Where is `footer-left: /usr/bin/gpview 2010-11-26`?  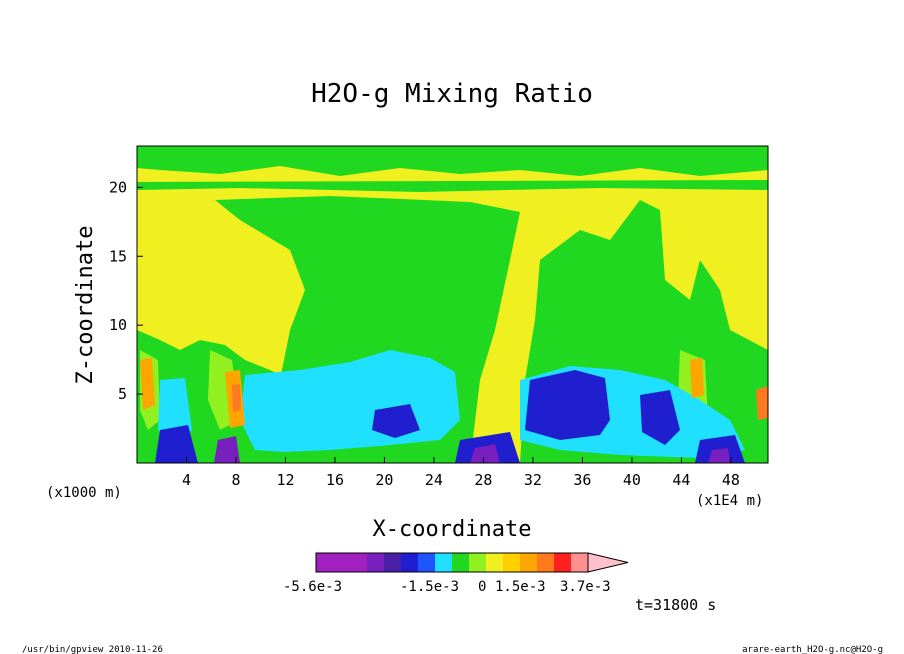
footer-left: /usr/bin/gpview 2010-11-26 is located at coordinates (92, 649).